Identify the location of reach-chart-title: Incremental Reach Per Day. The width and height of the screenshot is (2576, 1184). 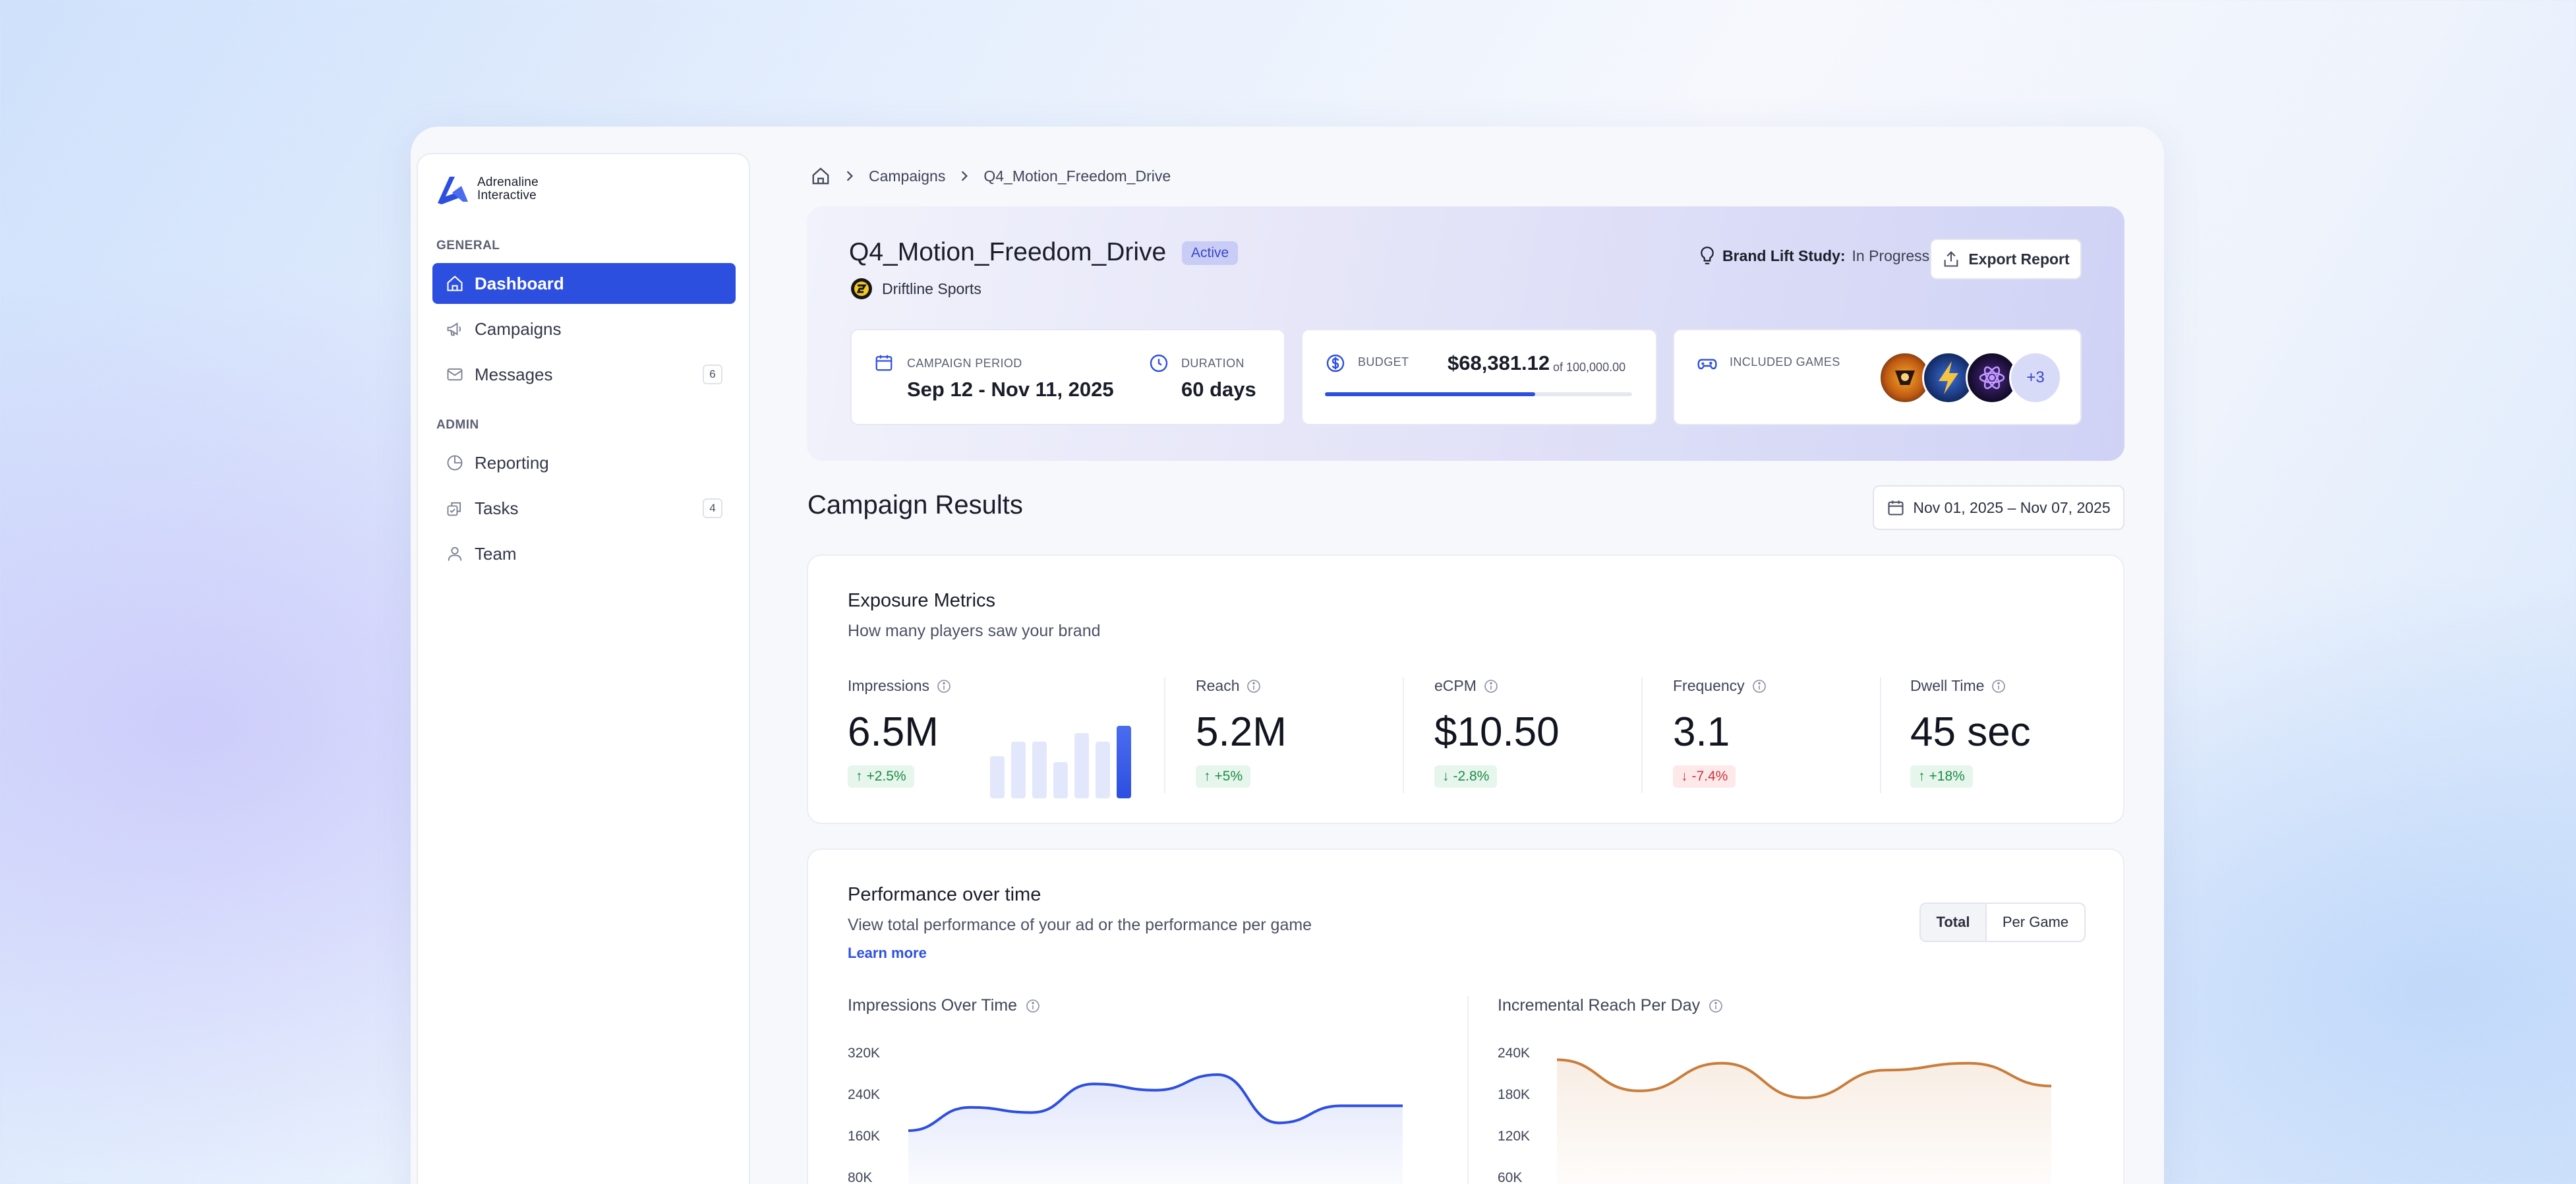
(1611, 1005).